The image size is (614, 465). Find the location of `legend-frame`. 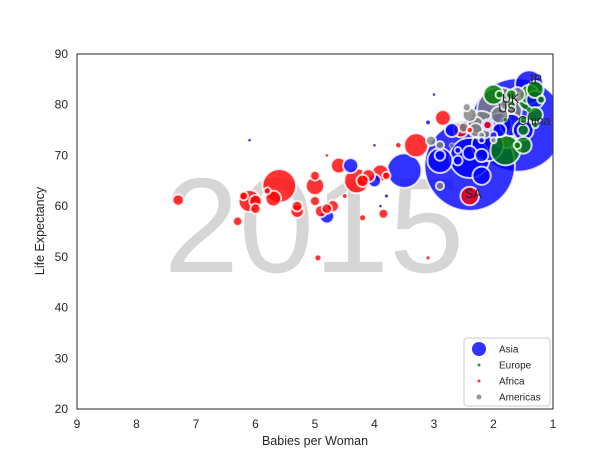

legend-frame is located at coordinates (507, 372).